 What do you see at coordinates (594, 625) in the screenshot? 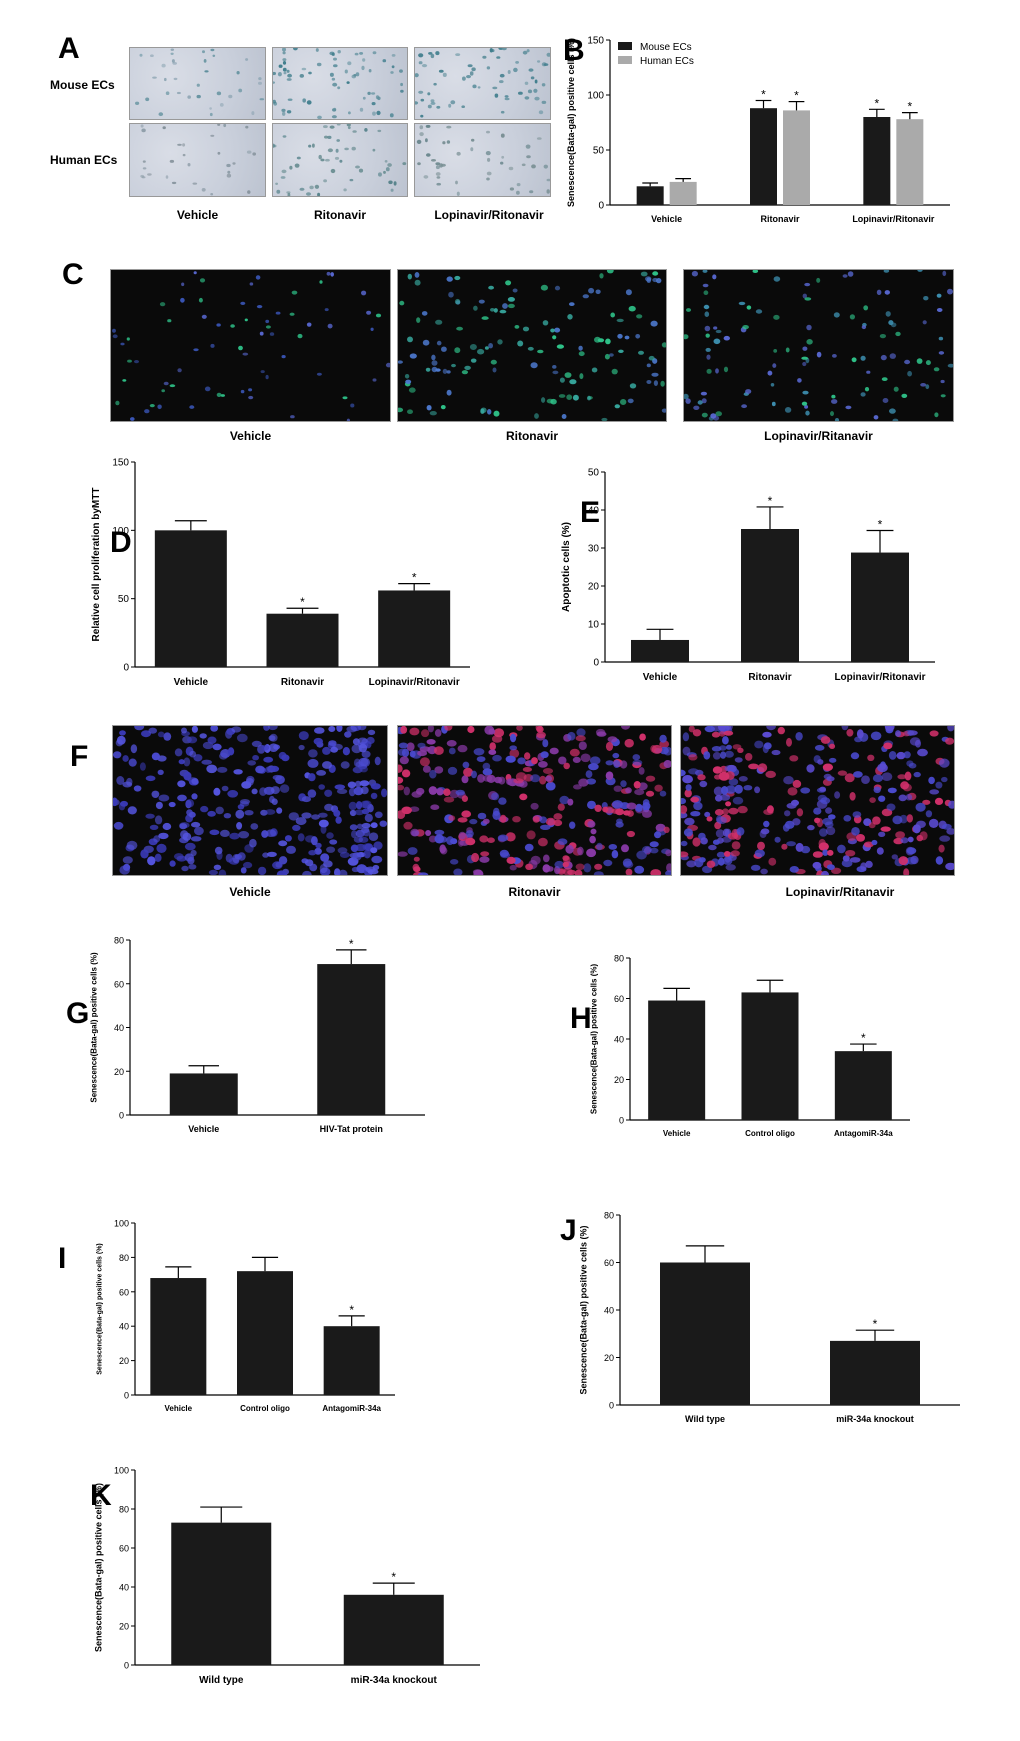
I see `y-tick-label: 10` at bounding box center [594, 625].